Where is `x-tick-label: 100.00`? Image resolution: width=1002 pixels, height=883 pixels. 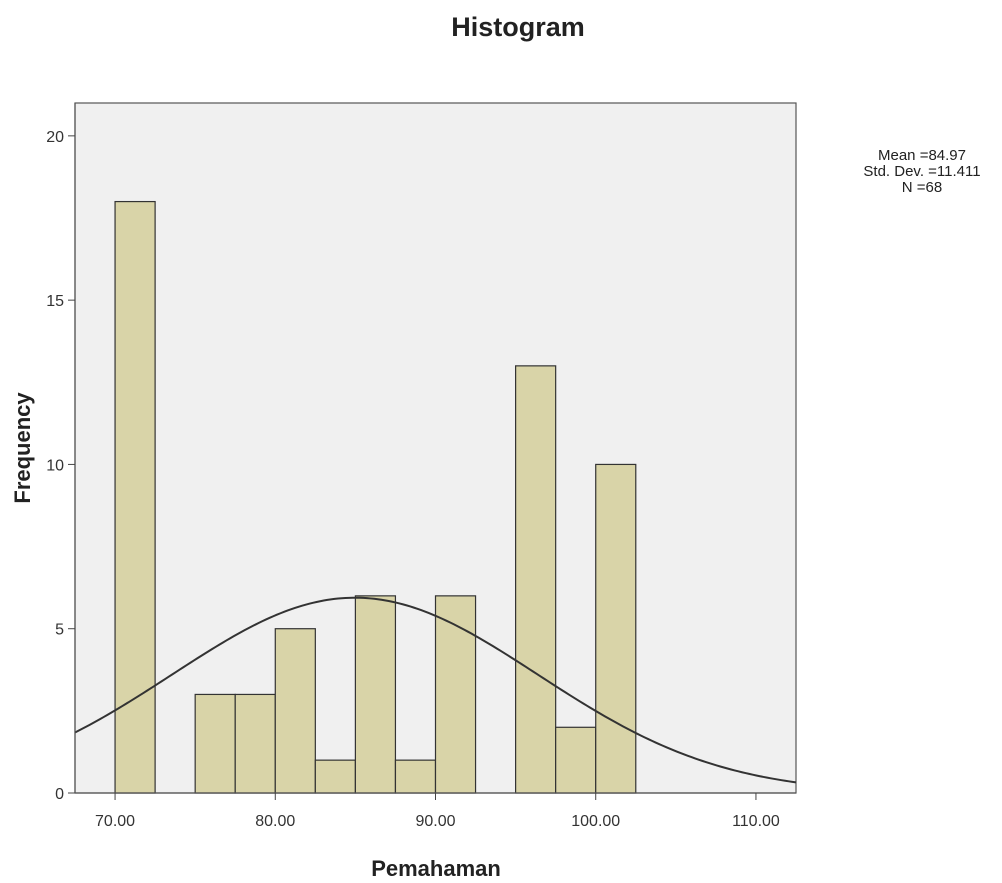 x-tick-label: 100.00 is located at coordinates (595, 821).